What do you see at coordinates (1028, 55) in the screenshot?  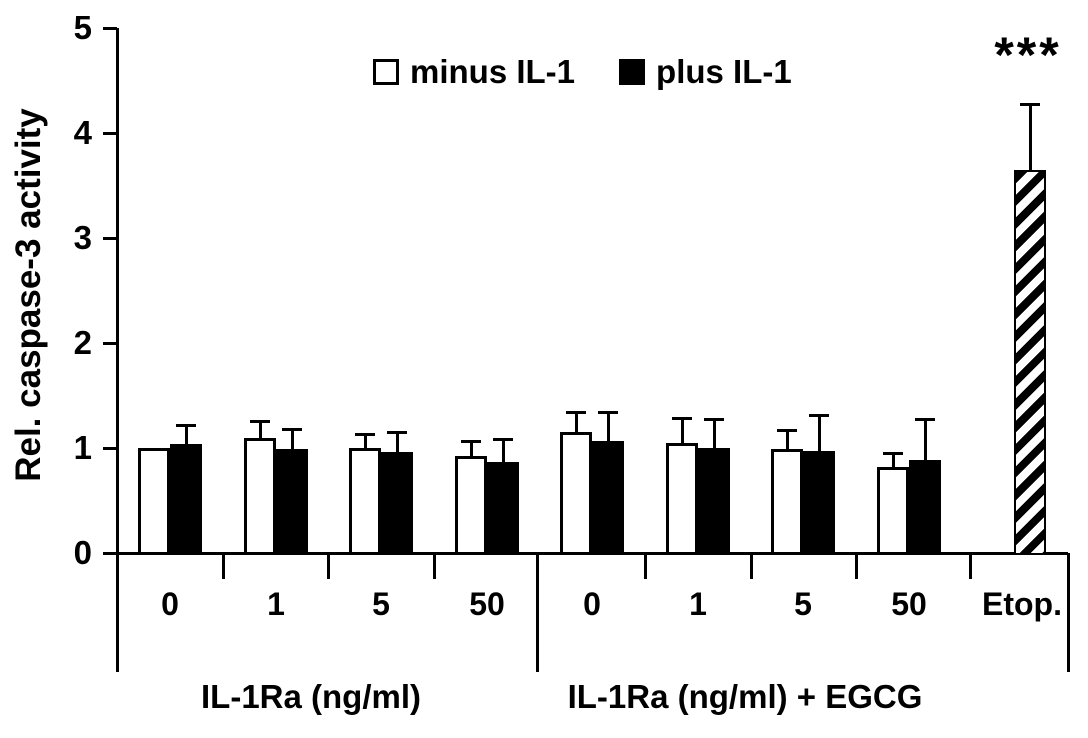 I see `significance-stars: ***` at bounding box center [1028, 55].